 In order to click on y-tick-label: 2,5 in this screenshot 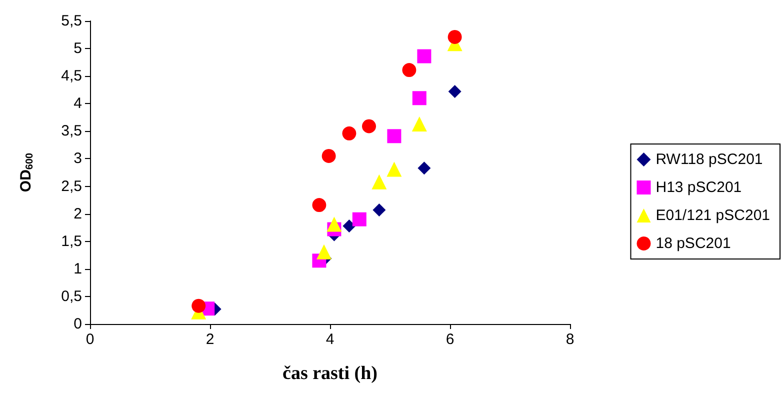, I will do `click(71, 186)`.